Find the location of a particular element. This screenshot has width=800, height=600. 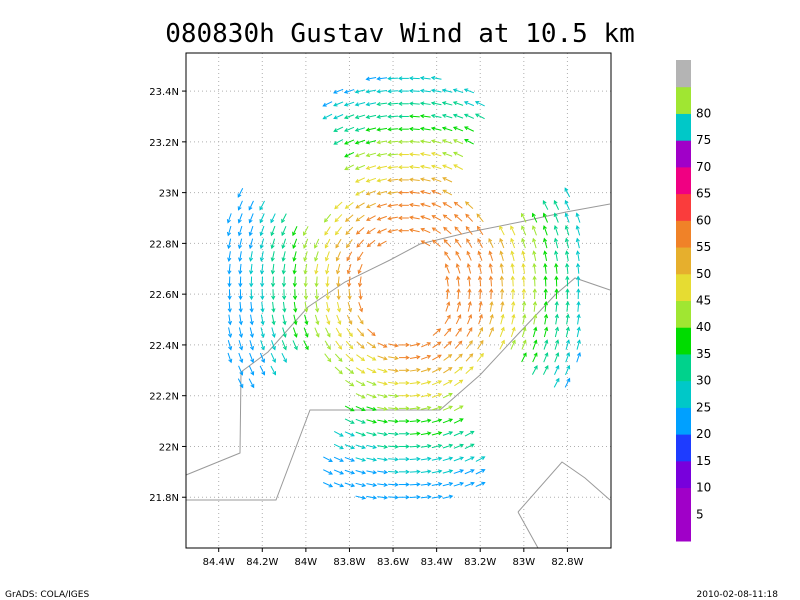

colorbar-label: 40 is located at coordinates (703, 327).